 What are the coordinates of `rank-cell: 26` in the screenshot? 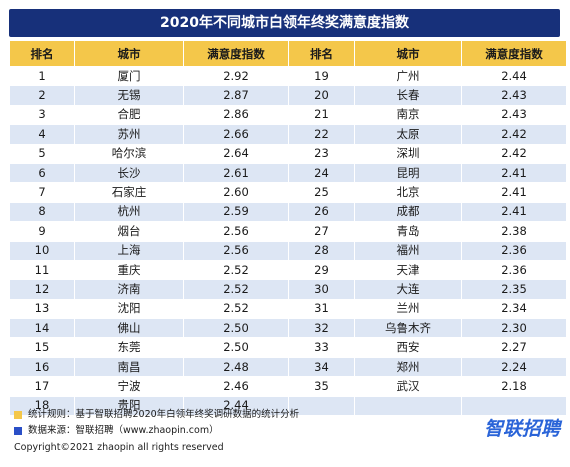 It's located at (321, 212).